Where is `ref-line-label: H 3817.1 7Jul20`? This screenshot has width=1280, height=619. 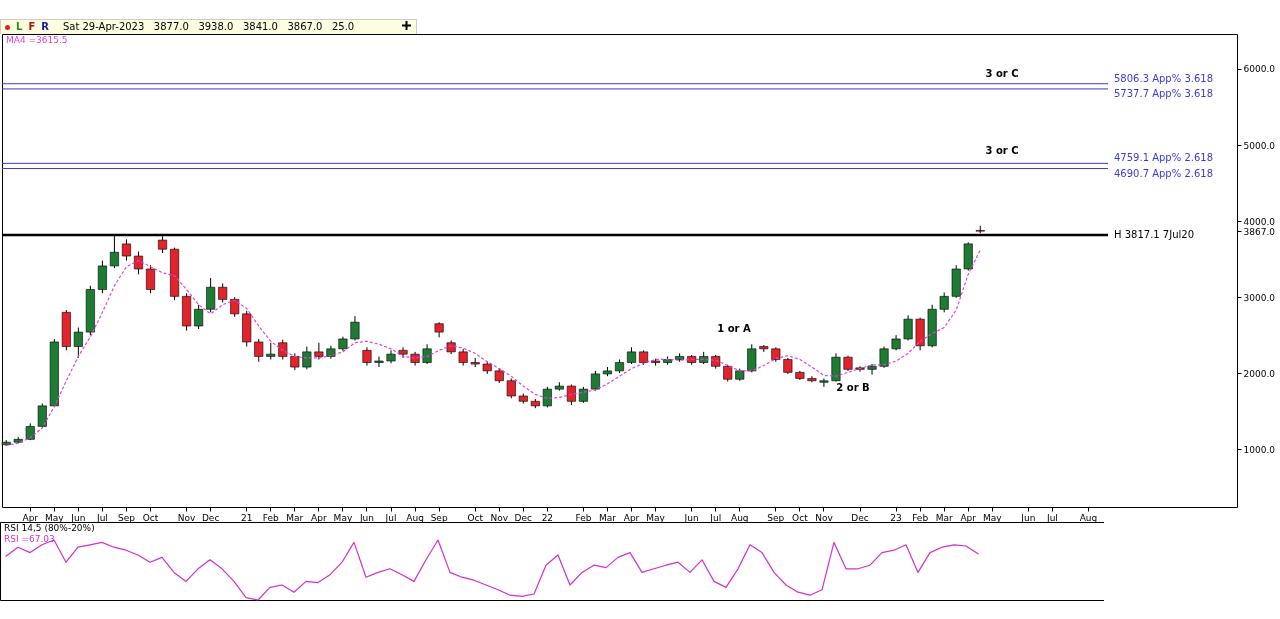
ref-line-label: H 3817.1 7Jul20 is located at coordinates (1154, 234).